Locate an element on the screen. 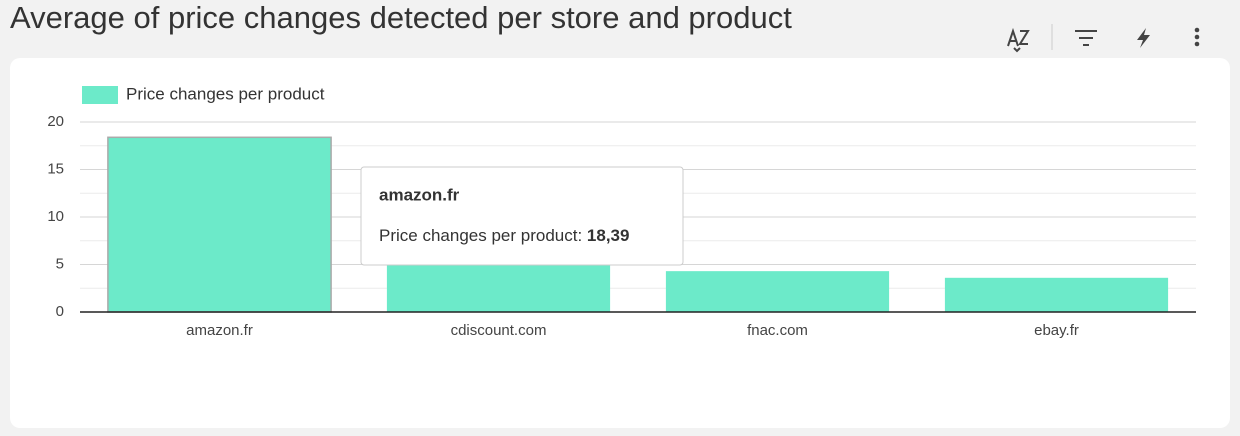 The width and height of the screenshot is (1240, 436). tooltip-box is located at coordinates (522, 216).